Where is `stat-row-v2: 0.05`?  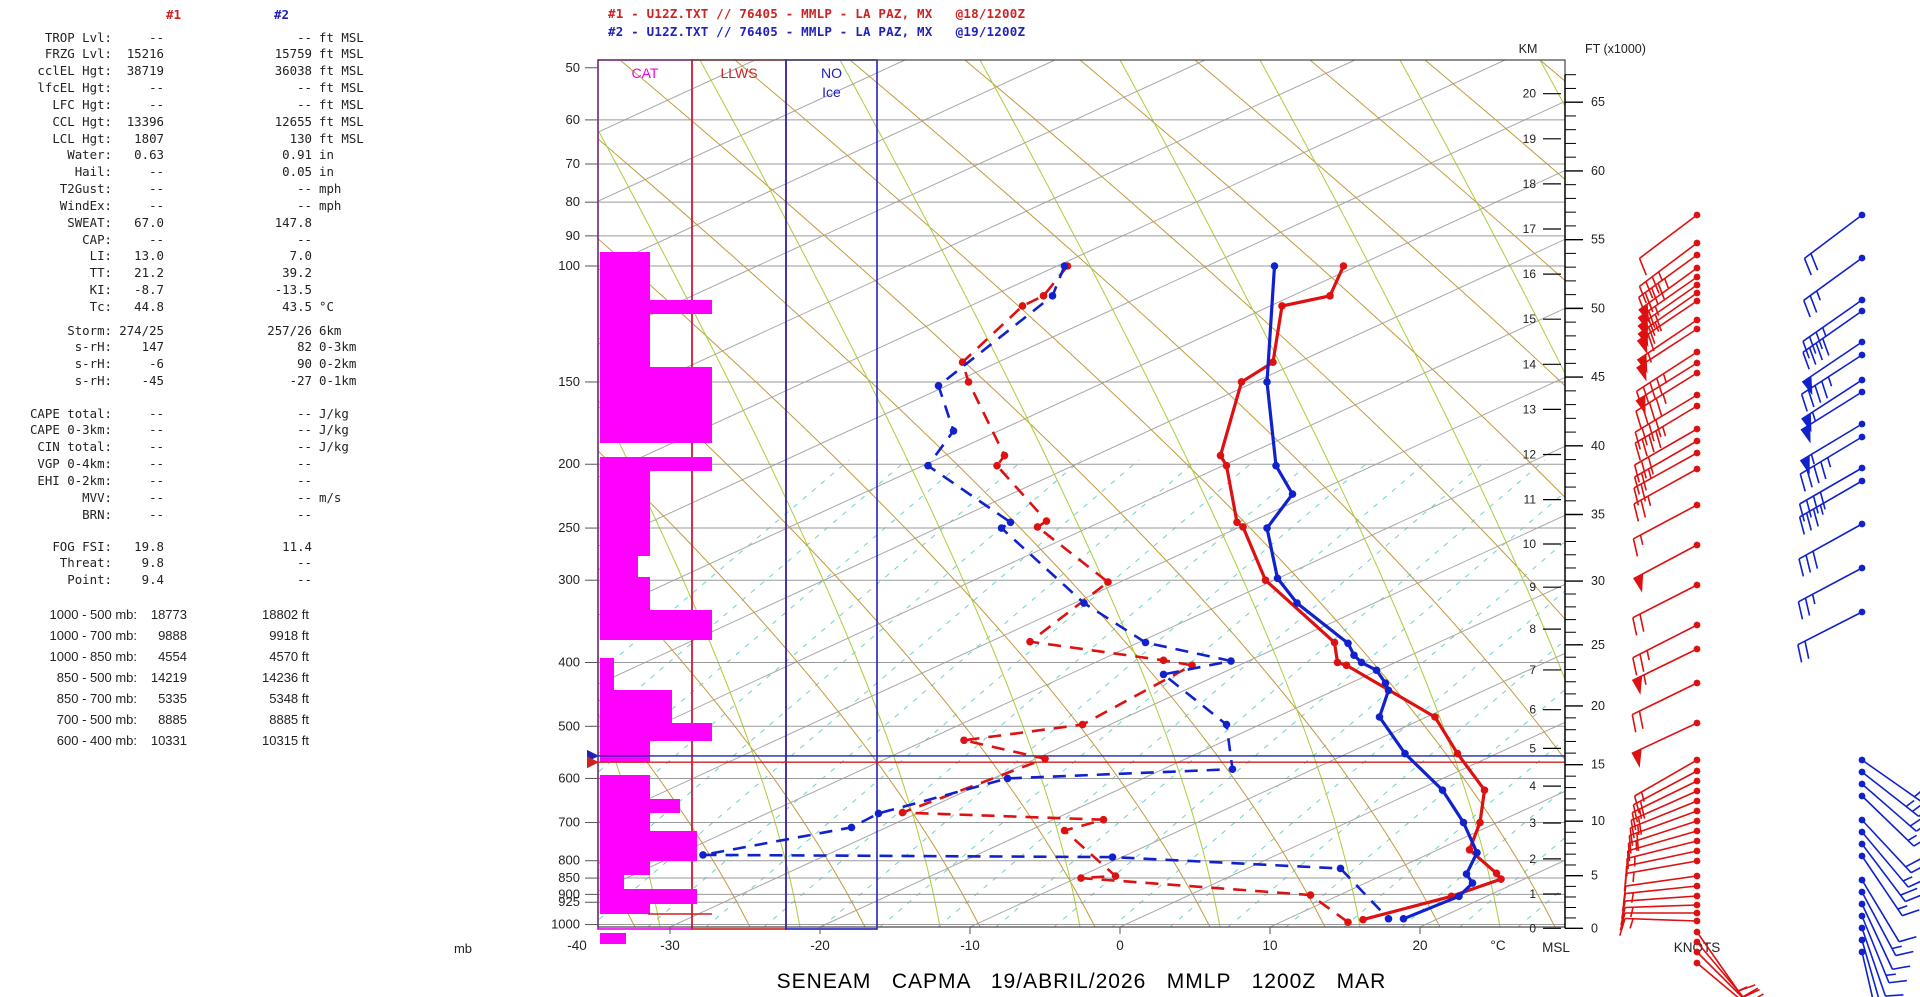 stat-row-v2: 0.05 is located at coordinates (297, 172).